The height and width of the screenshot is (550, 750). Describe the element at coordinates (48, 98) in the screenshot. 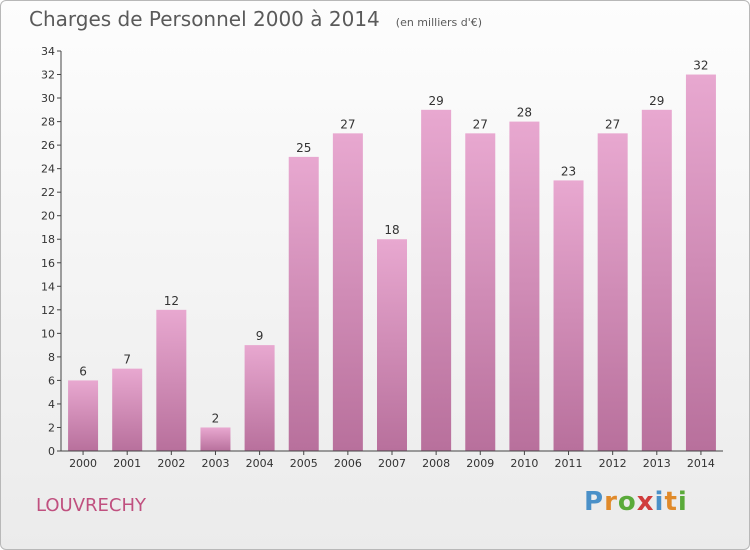

I see `y-tick-label: 30` at that location.